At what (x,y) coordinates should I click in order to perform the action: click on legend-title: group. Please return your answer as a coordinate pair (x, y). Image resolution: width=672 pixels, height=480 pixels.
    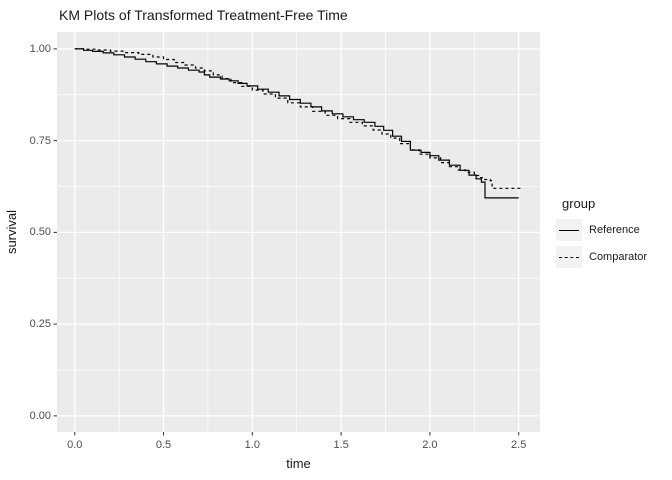
    Looking at the image, I should click on (579, 203).